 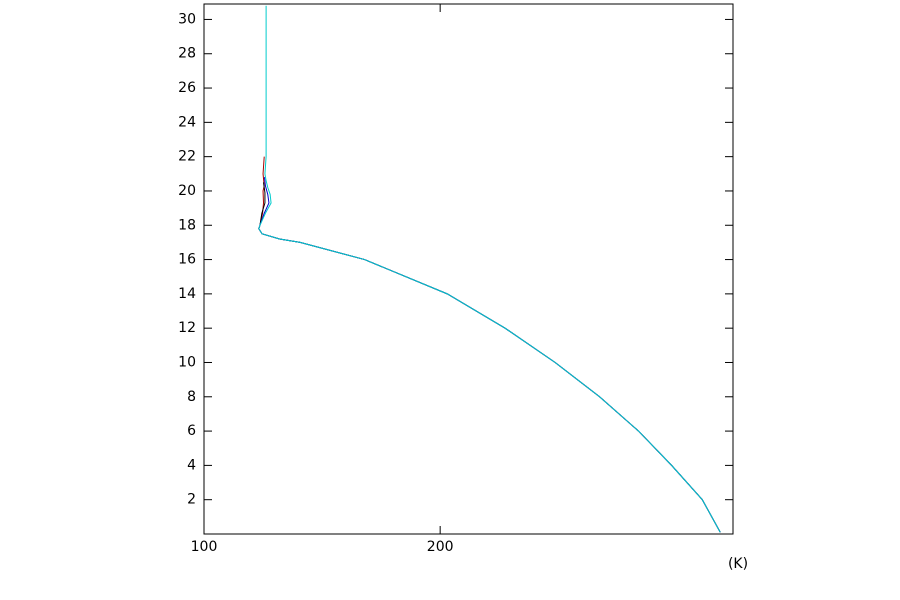 What do you see at coordinates (187, 19) in the screenshot?
I see `y-tick-label: 30` at bounding box center [187, 19].